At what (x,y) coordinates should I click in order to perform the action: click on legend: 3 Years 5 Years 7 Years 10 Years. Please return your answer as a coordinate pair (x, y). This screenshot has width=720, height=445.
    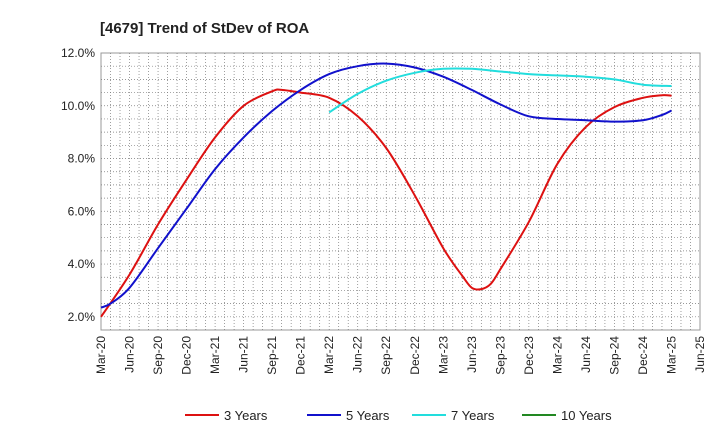
    Looking at the image, I should click on (398, 415).